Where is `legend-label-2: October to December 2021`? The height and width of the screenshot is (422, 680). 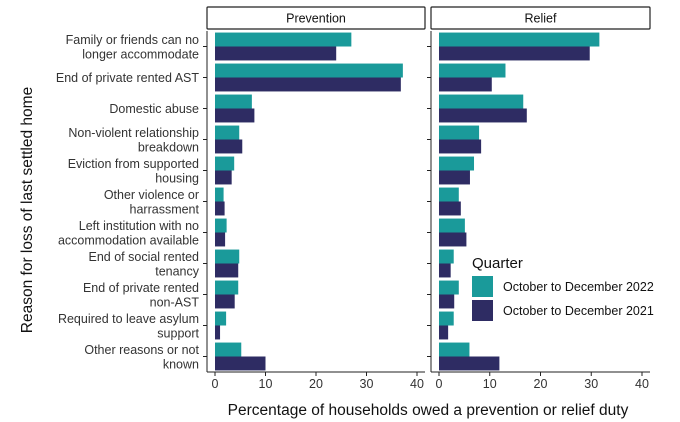
legend-label-2: October to December 2021 is located at coordinates (578, 311).